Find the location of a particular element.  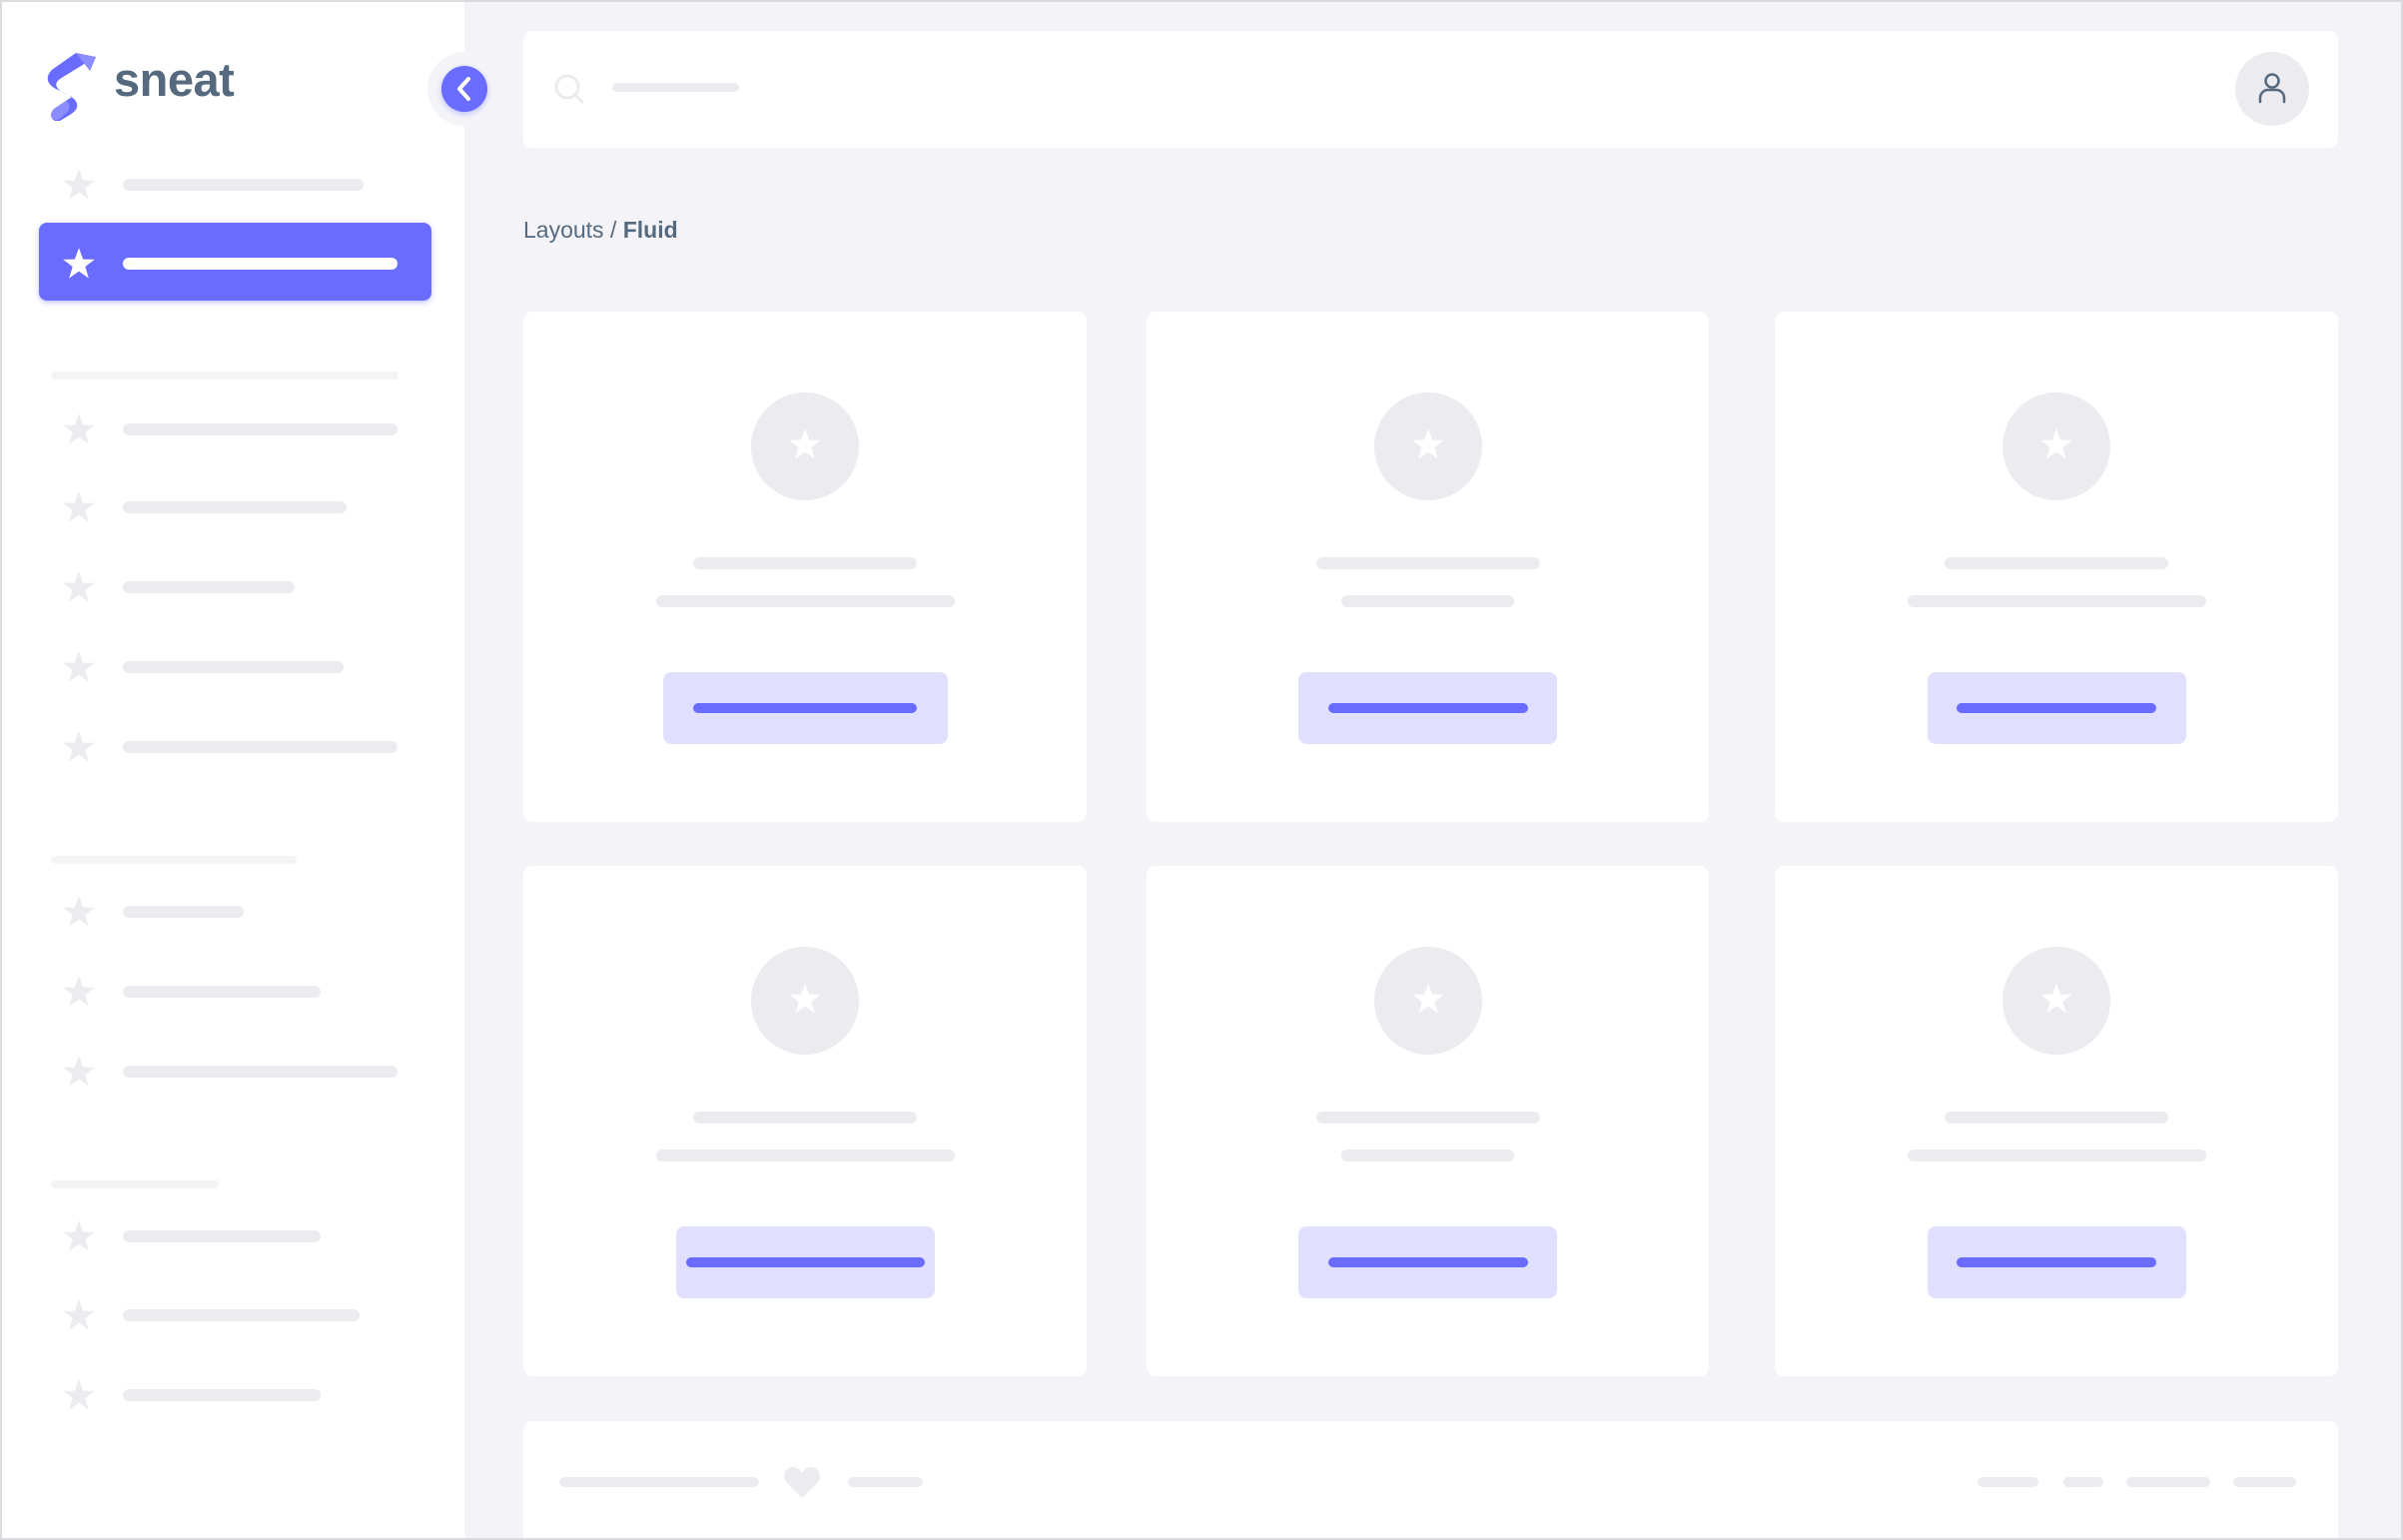

navbar is located at coordinates (1431, 90).